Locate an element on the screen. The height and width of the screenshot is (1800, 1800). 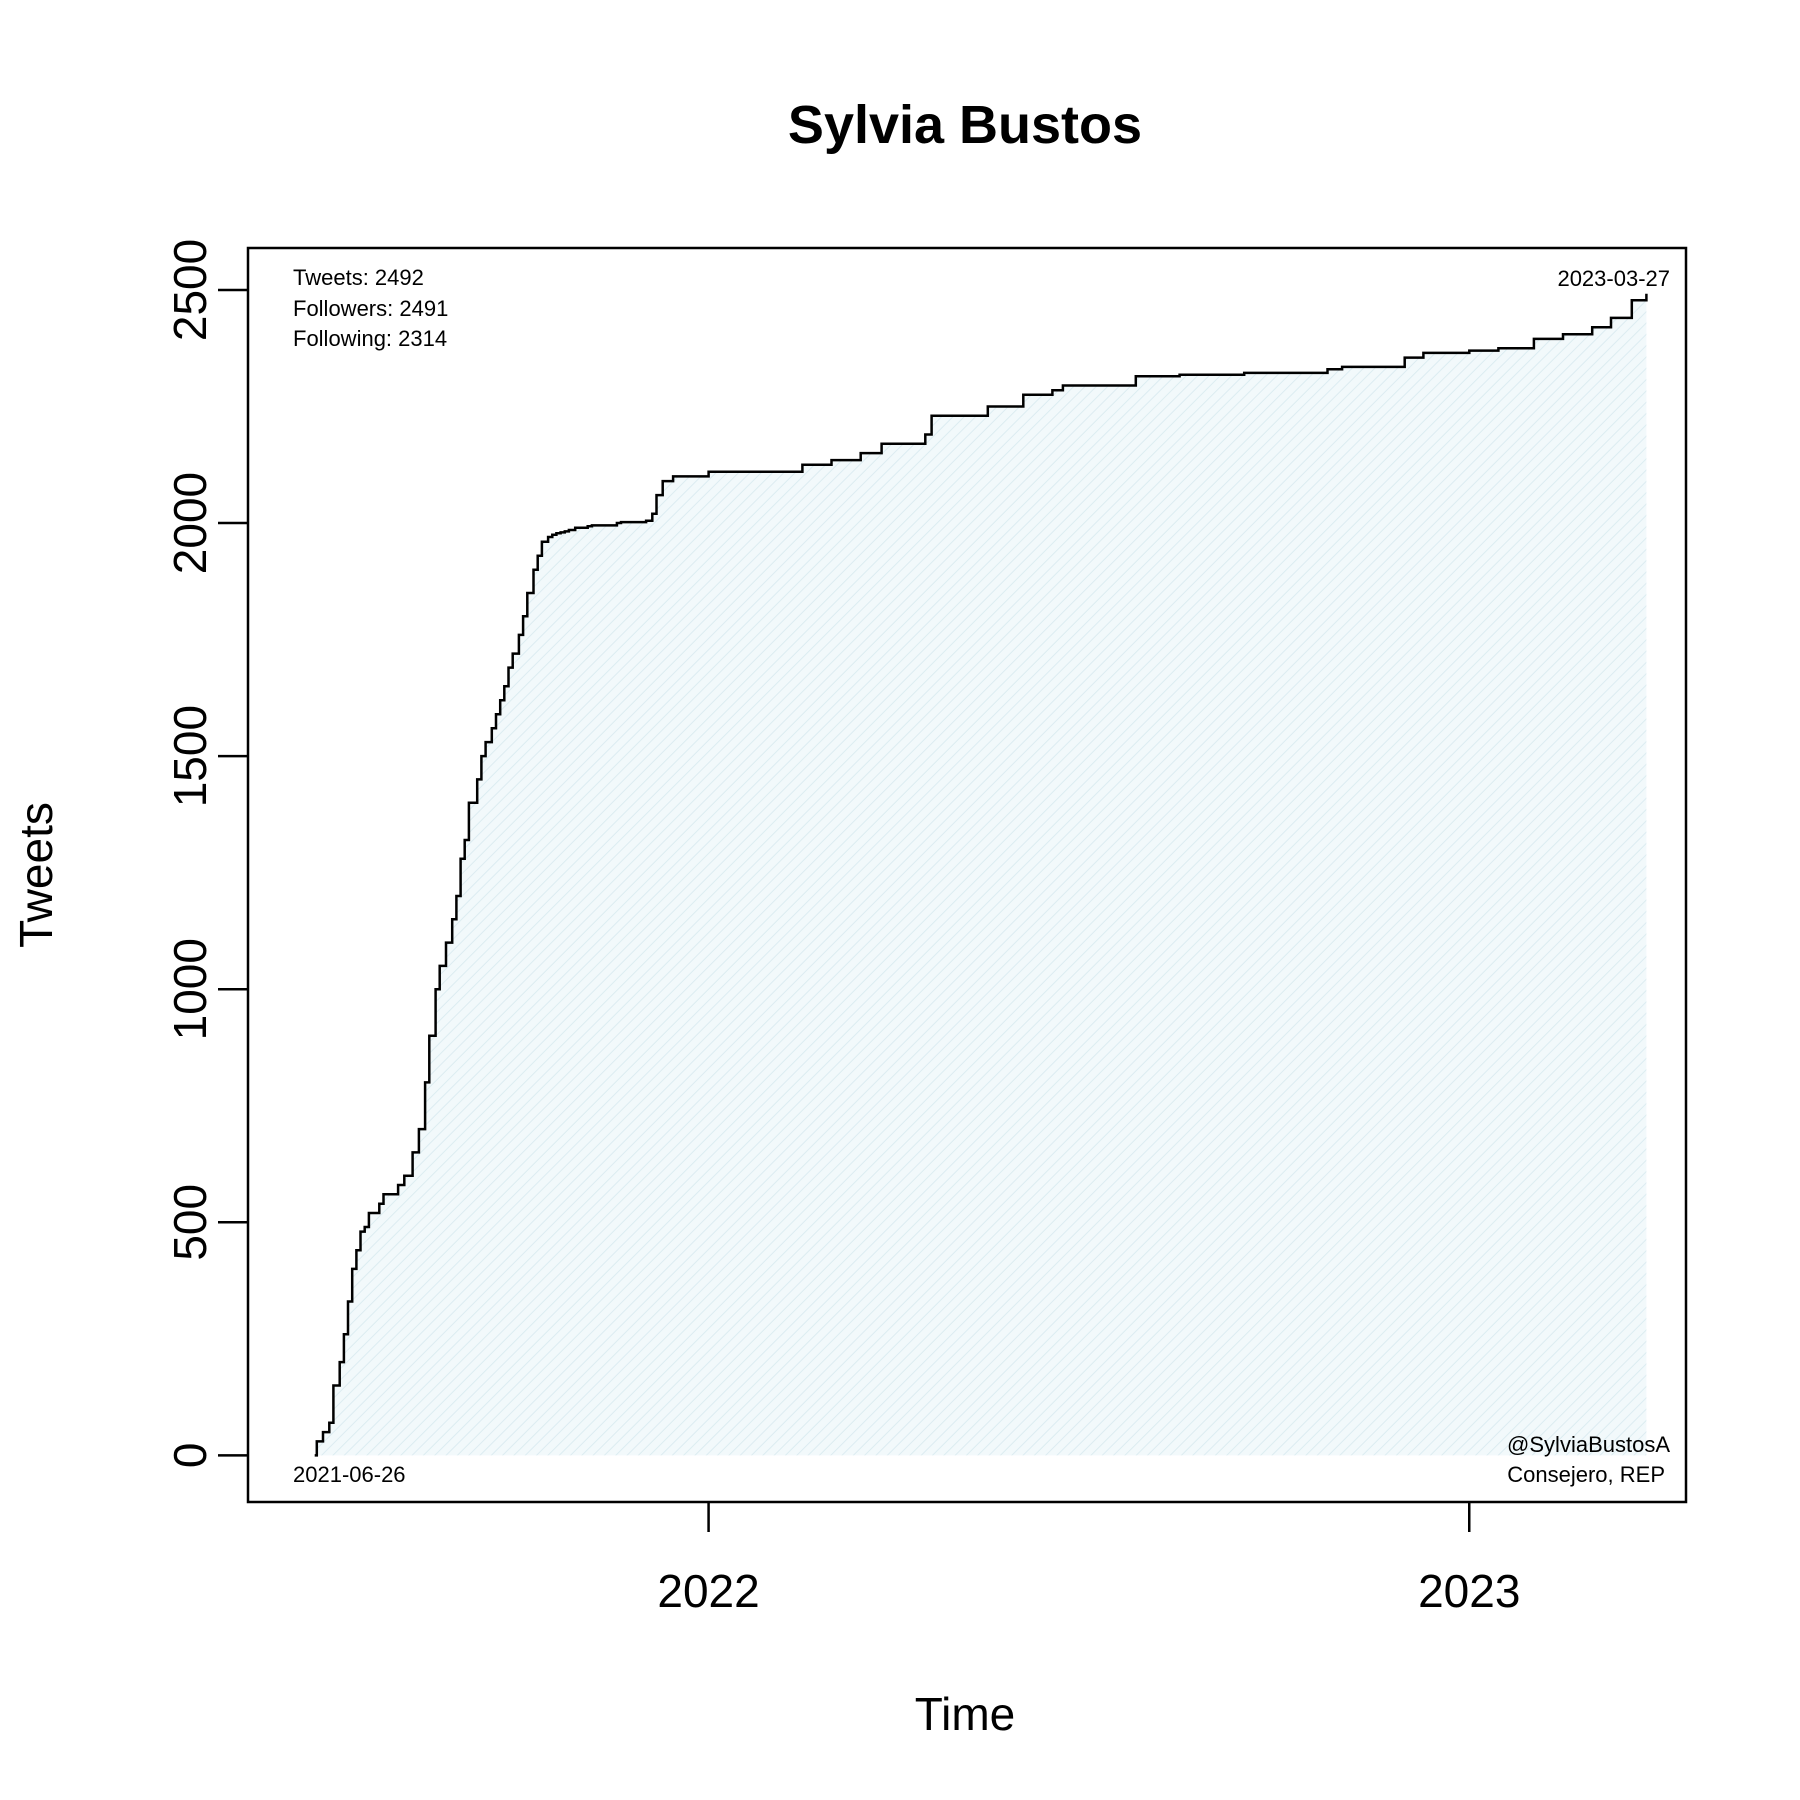
y-tick-label-1000: 1000 is located at coordinates (190, 989).